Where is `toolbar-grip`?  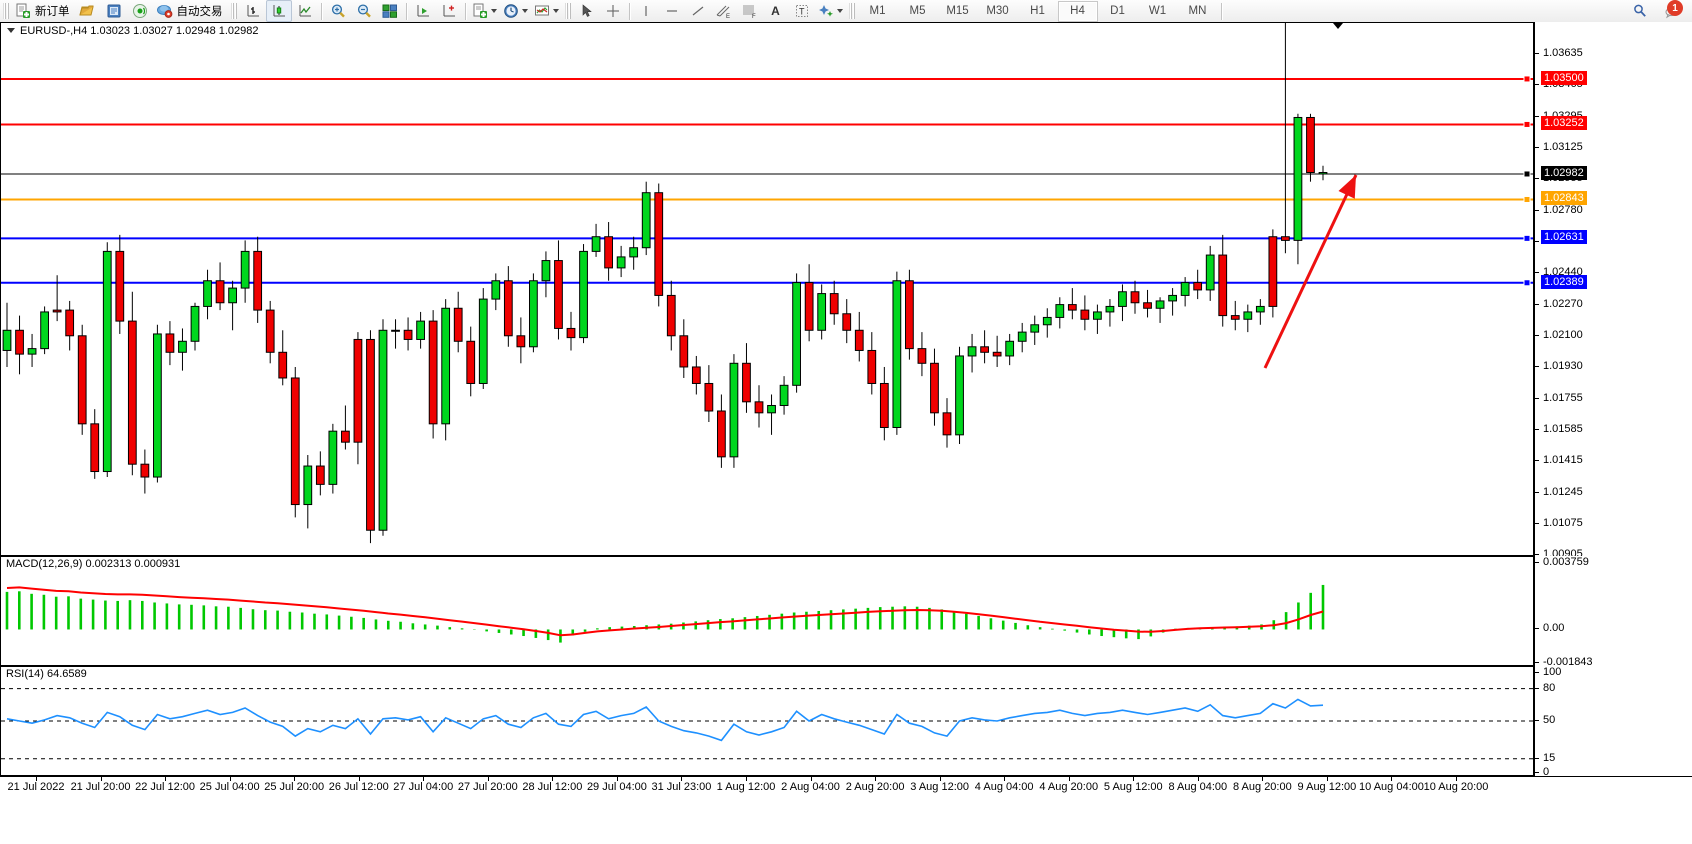
toolbar-grip is located at coordinates (6, 11).